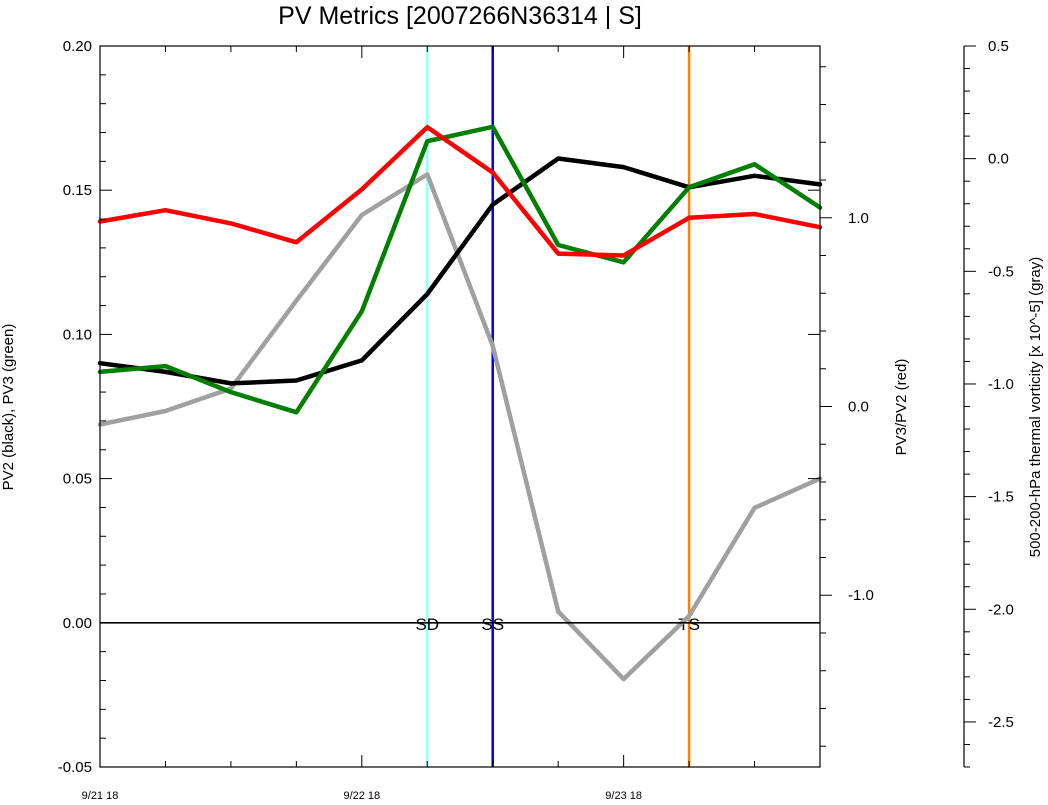 The image size is (1048, 805). What do you see at coordinates (77, 479) in the screenshot?
I see `left-tick-label: 0.05` at bounding box center [77, 479].